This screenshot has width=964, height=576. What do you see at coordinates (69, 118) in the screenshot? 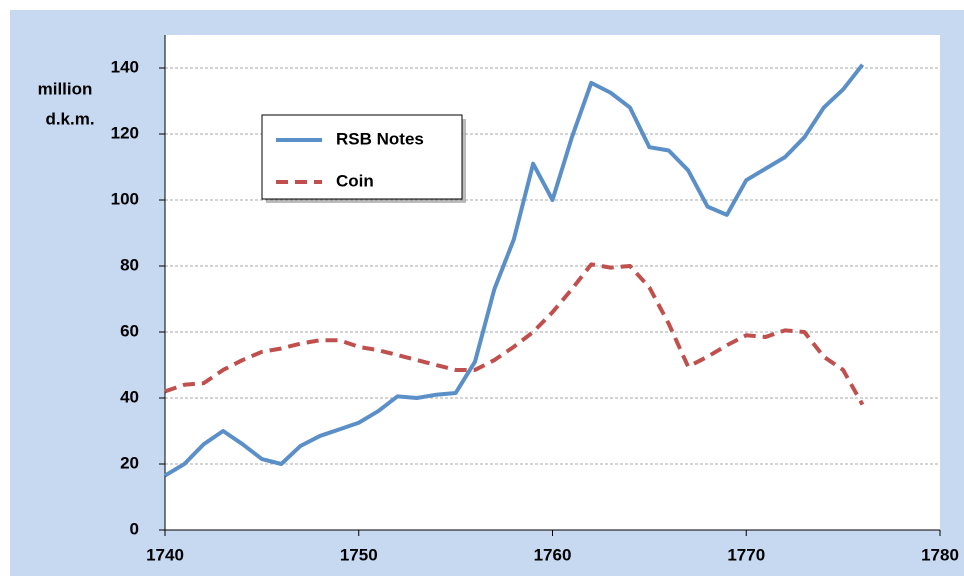
I see `y-axis-label: d.k.m.` at bounding box center [69, 118].